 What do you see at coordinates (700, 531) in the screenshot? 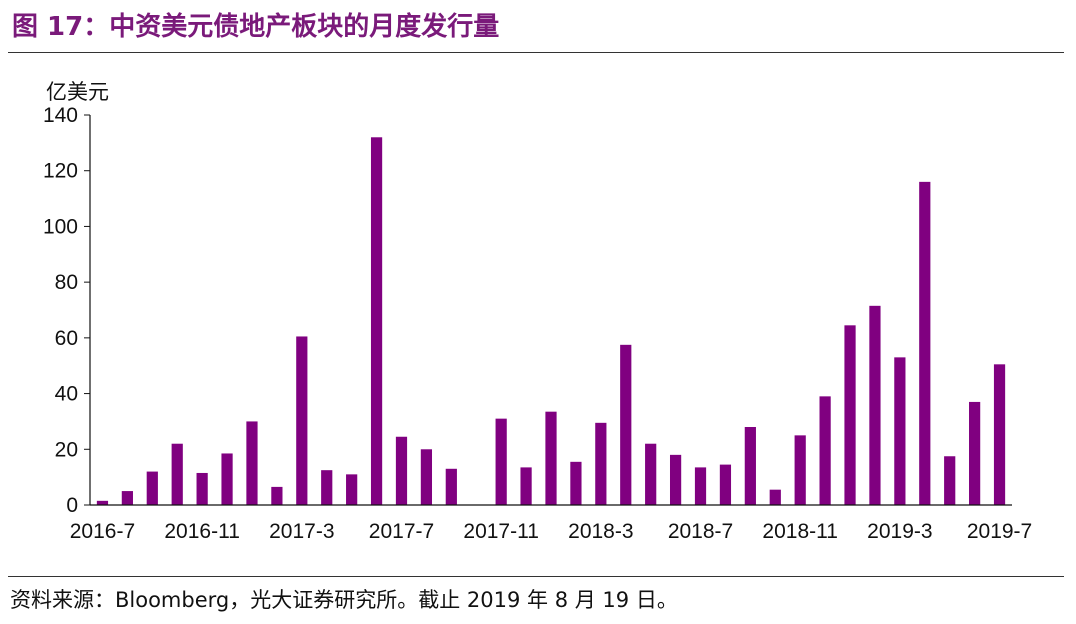
I see `x-tick-label: 2018-7` at bounding box center [700, 531].